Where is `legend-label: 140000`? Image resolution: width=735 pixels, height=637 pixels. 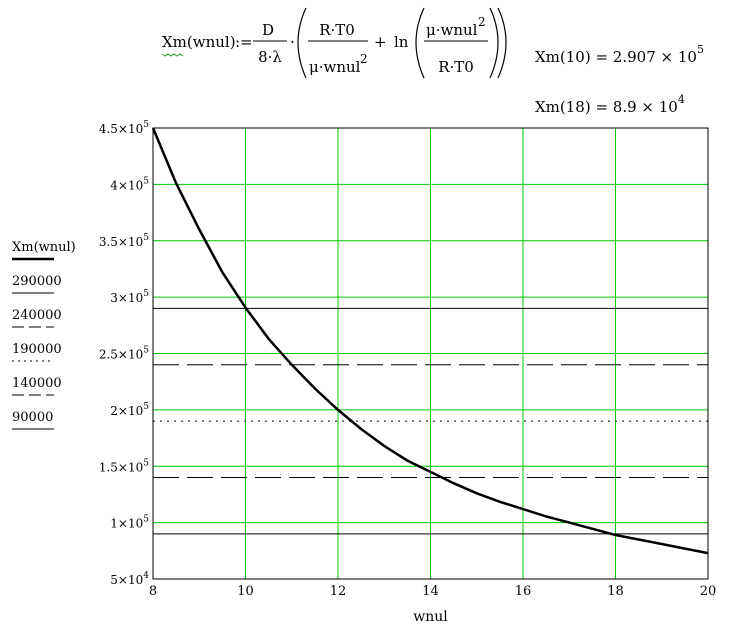 legend-label: 140000 is located at coordinates (37, 383).